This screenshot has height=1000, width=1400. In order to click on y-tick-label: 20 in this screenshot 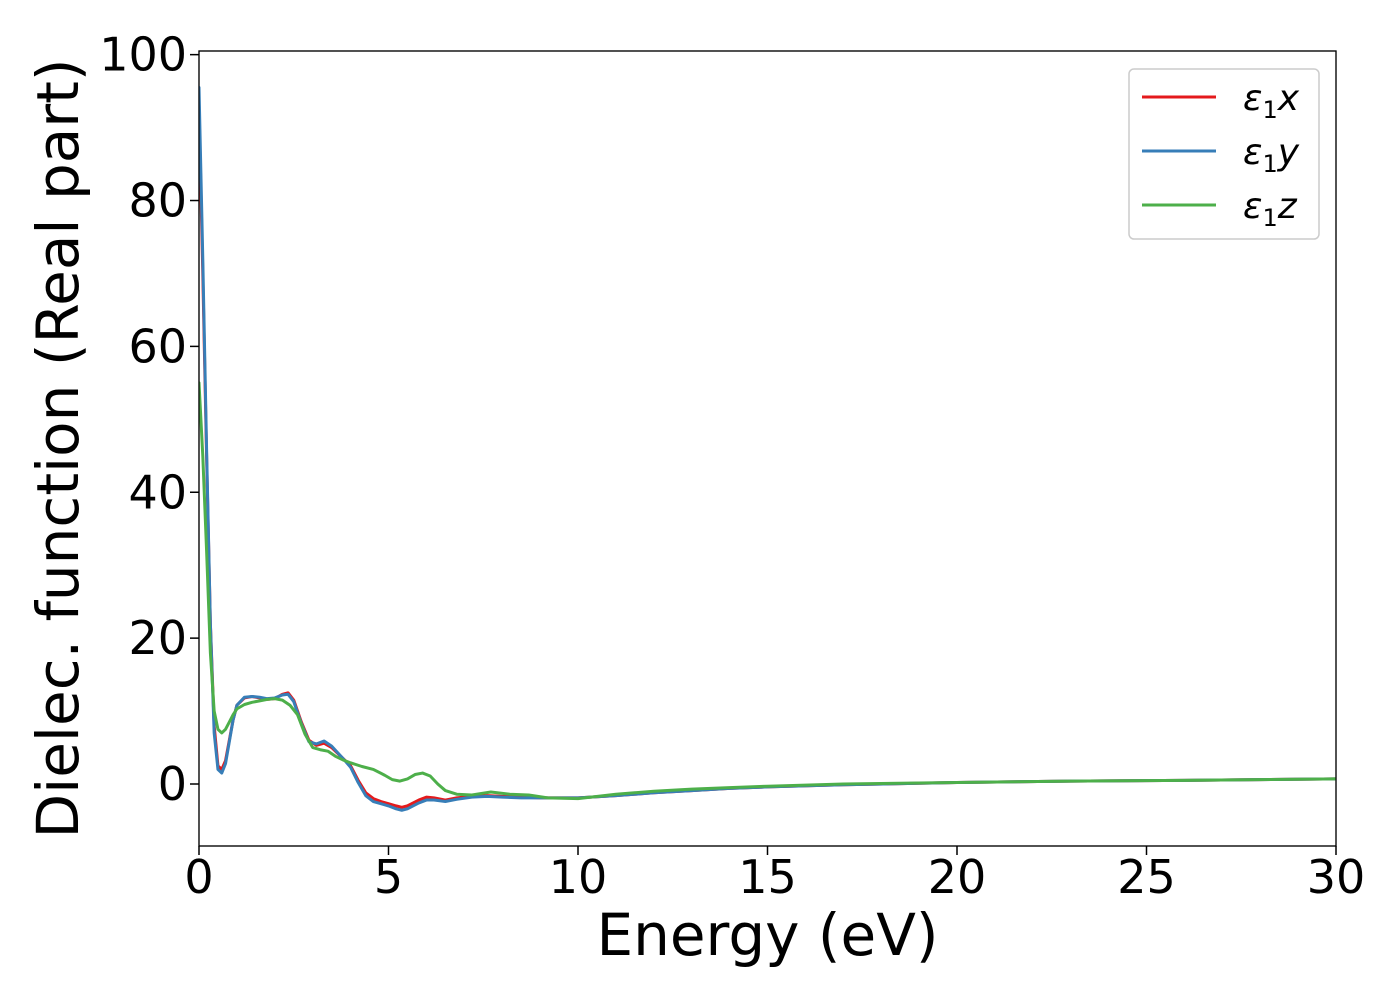, I will do `click(157, 638)`.